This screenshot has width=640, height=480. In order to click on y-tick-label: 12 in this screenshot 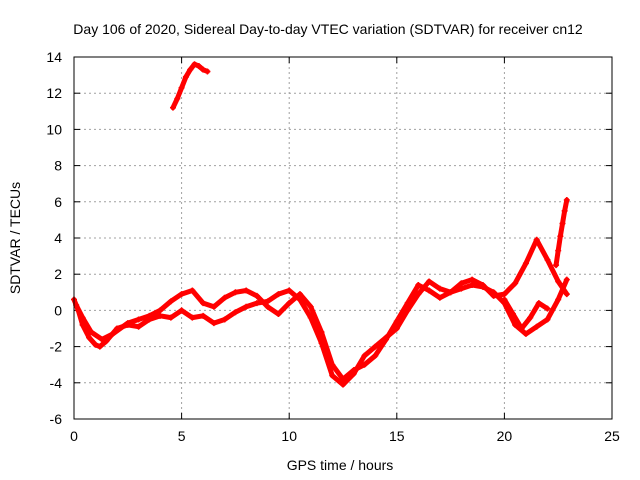, I will do `click(54, 93)`.